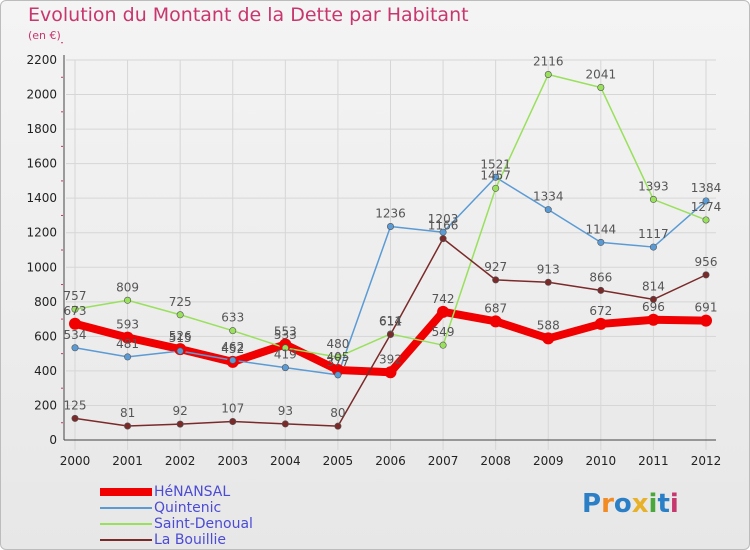 The image size is (750, 550). I want to click on data-label: 1393, so click(653, 186).